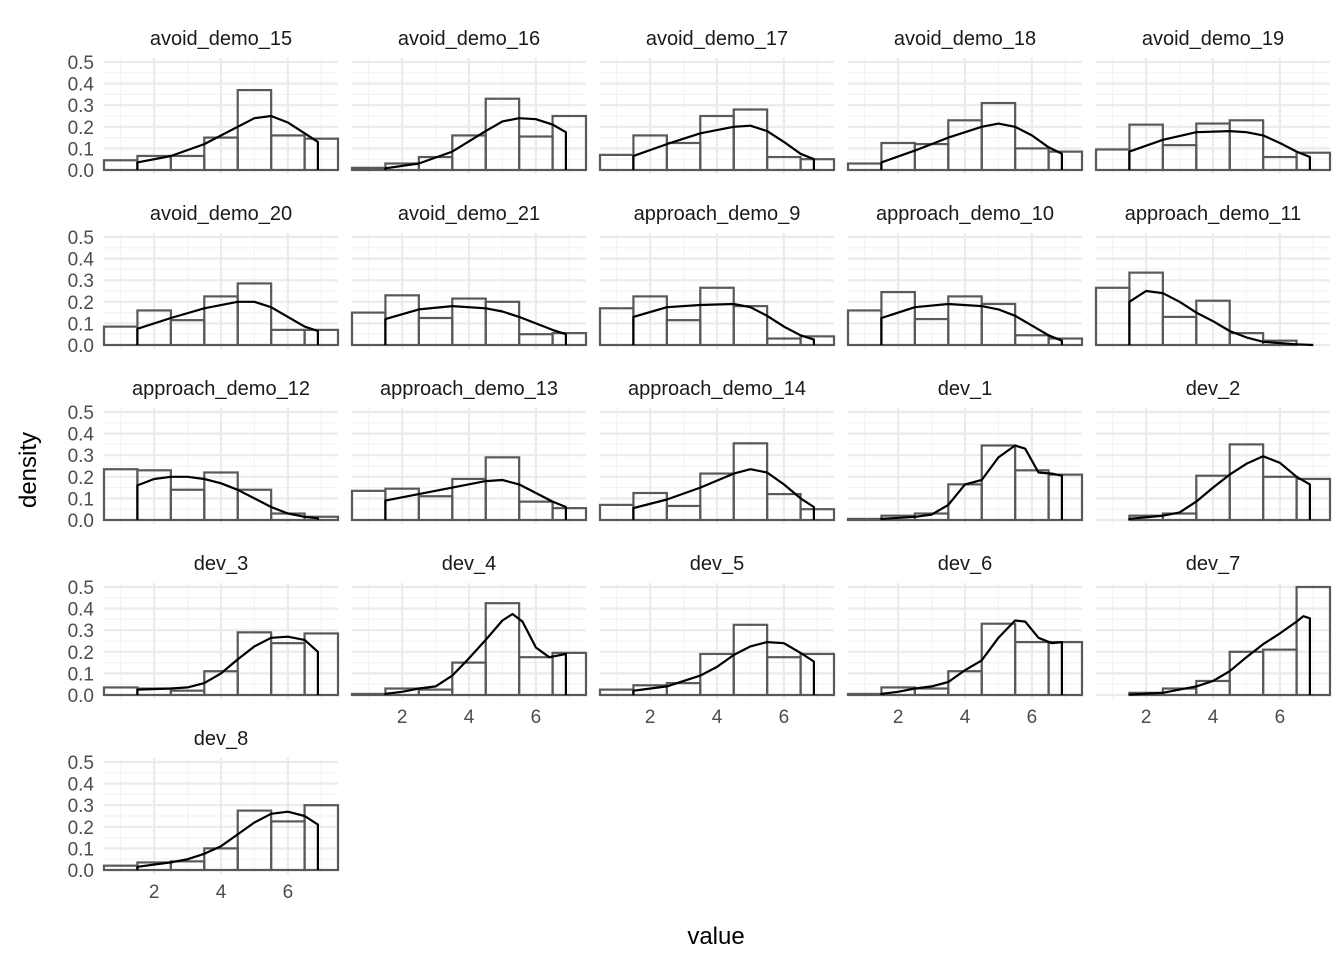 This screenshot has height=960, width=1344. I want to click on facet-panel: approach_demo_10, so click(965, 276).